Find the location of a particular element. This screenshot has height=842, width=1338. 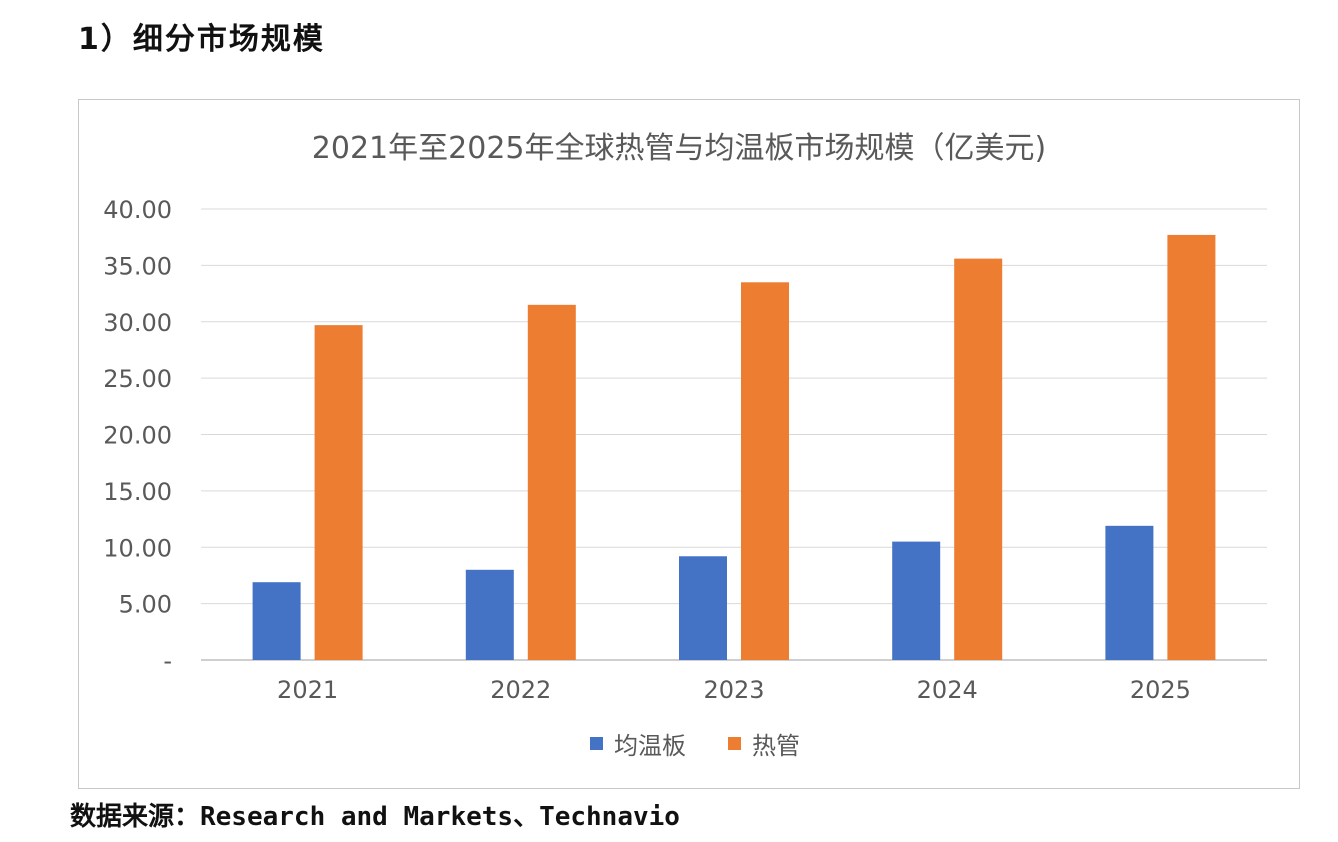

y-tick-label: 5.00 is located at coordinates (145, 605).